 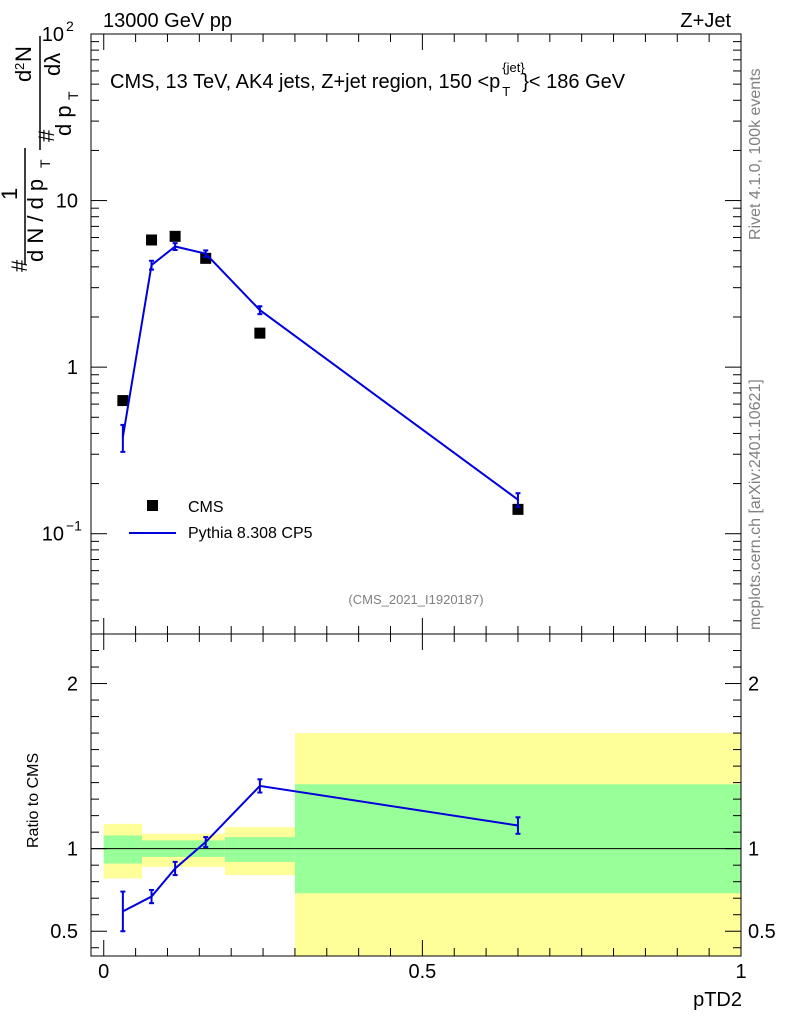 I want to click on legend-label-cms: CMS, so click(x=206, y=507).